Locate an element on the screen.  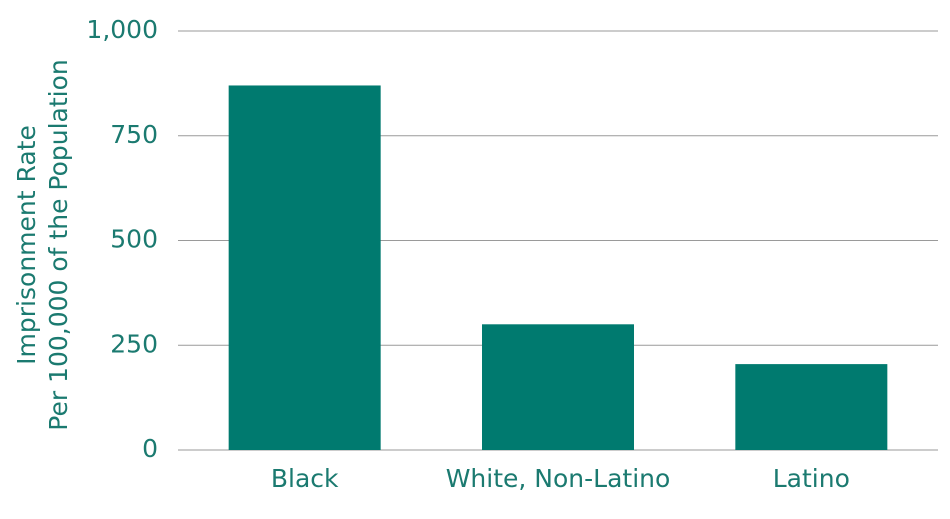
y-tick-label: 1,000 is located at coordinates (122, 29).